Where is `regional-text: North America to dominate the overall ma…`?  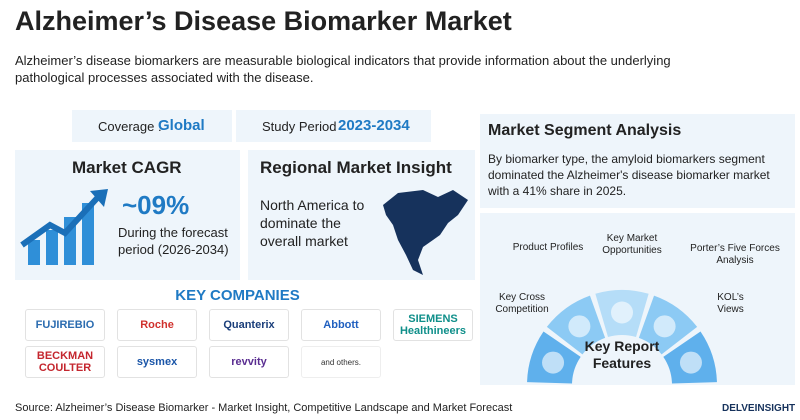
regional-text: North America to dominate the overall ma… is located at coordinates (312, 223).